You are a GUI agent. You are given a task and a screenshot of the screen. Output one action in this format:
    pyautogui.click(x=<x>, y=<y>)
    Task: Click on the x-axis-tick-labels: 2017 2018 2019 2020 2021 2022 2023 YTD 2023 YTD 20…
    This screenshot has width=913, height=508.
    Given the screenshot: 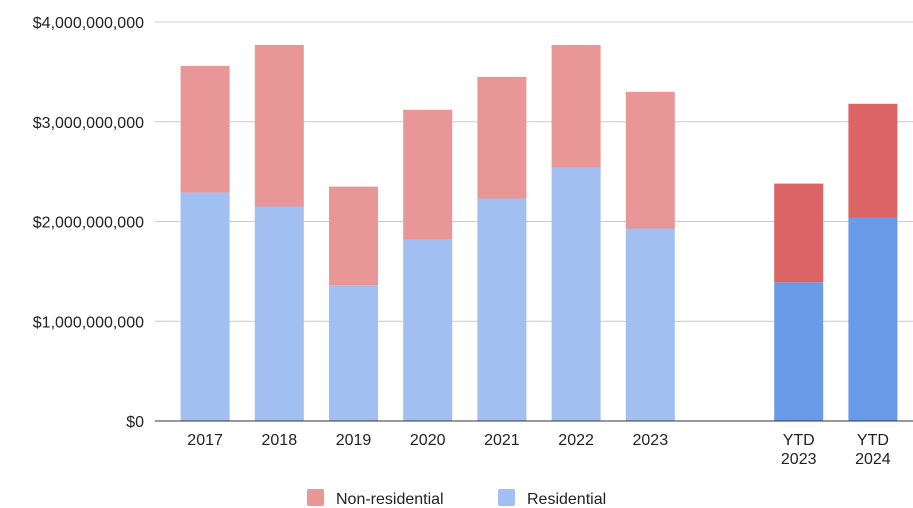 What is the action you would take?
    pyautogui.click(x=538, y=450)
    